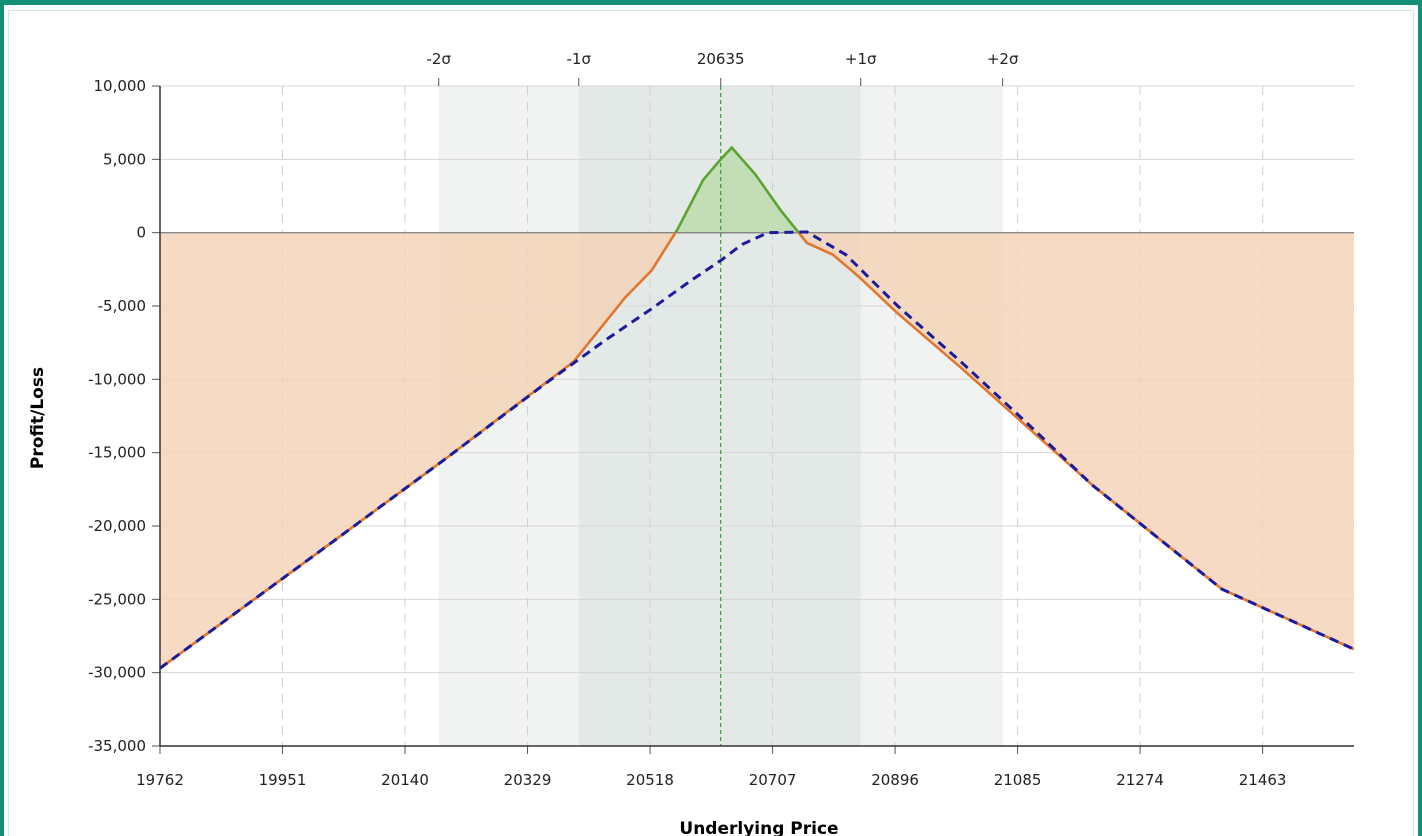 The height and width of the screenshot is (836, 1422). Describe the element at coordinates (405, 780) in the screenshot. I see `x-tick-label: 20140` at that location.